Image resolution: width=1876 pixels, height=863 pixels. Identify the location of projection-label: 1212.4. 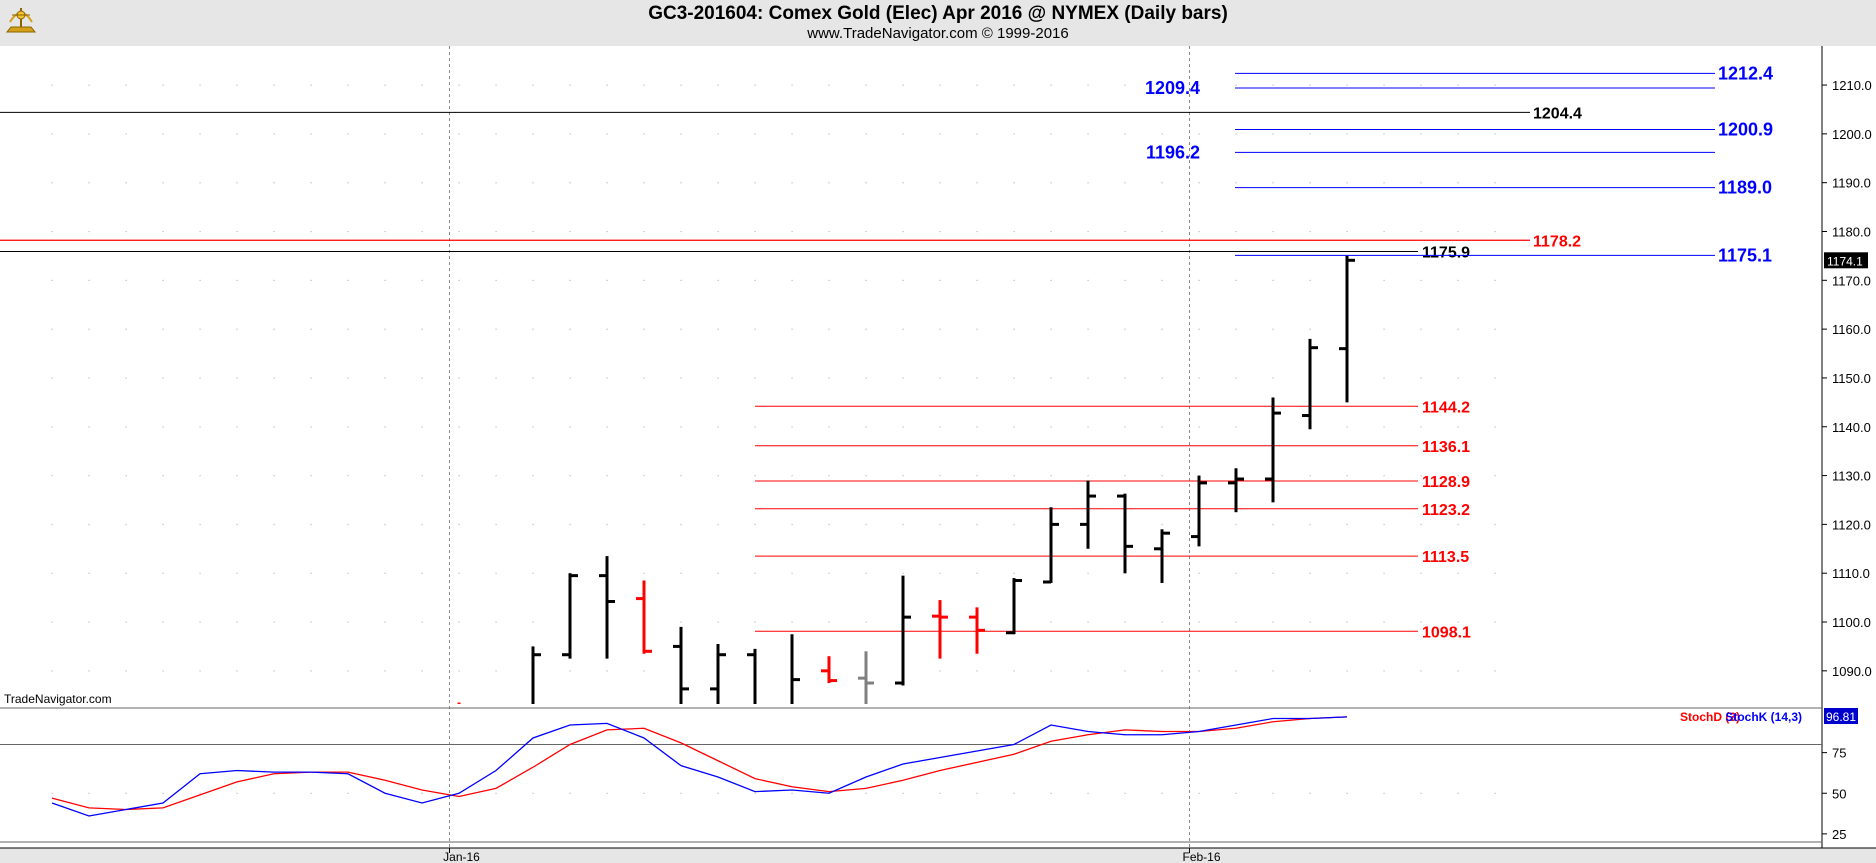
(1745, 73).